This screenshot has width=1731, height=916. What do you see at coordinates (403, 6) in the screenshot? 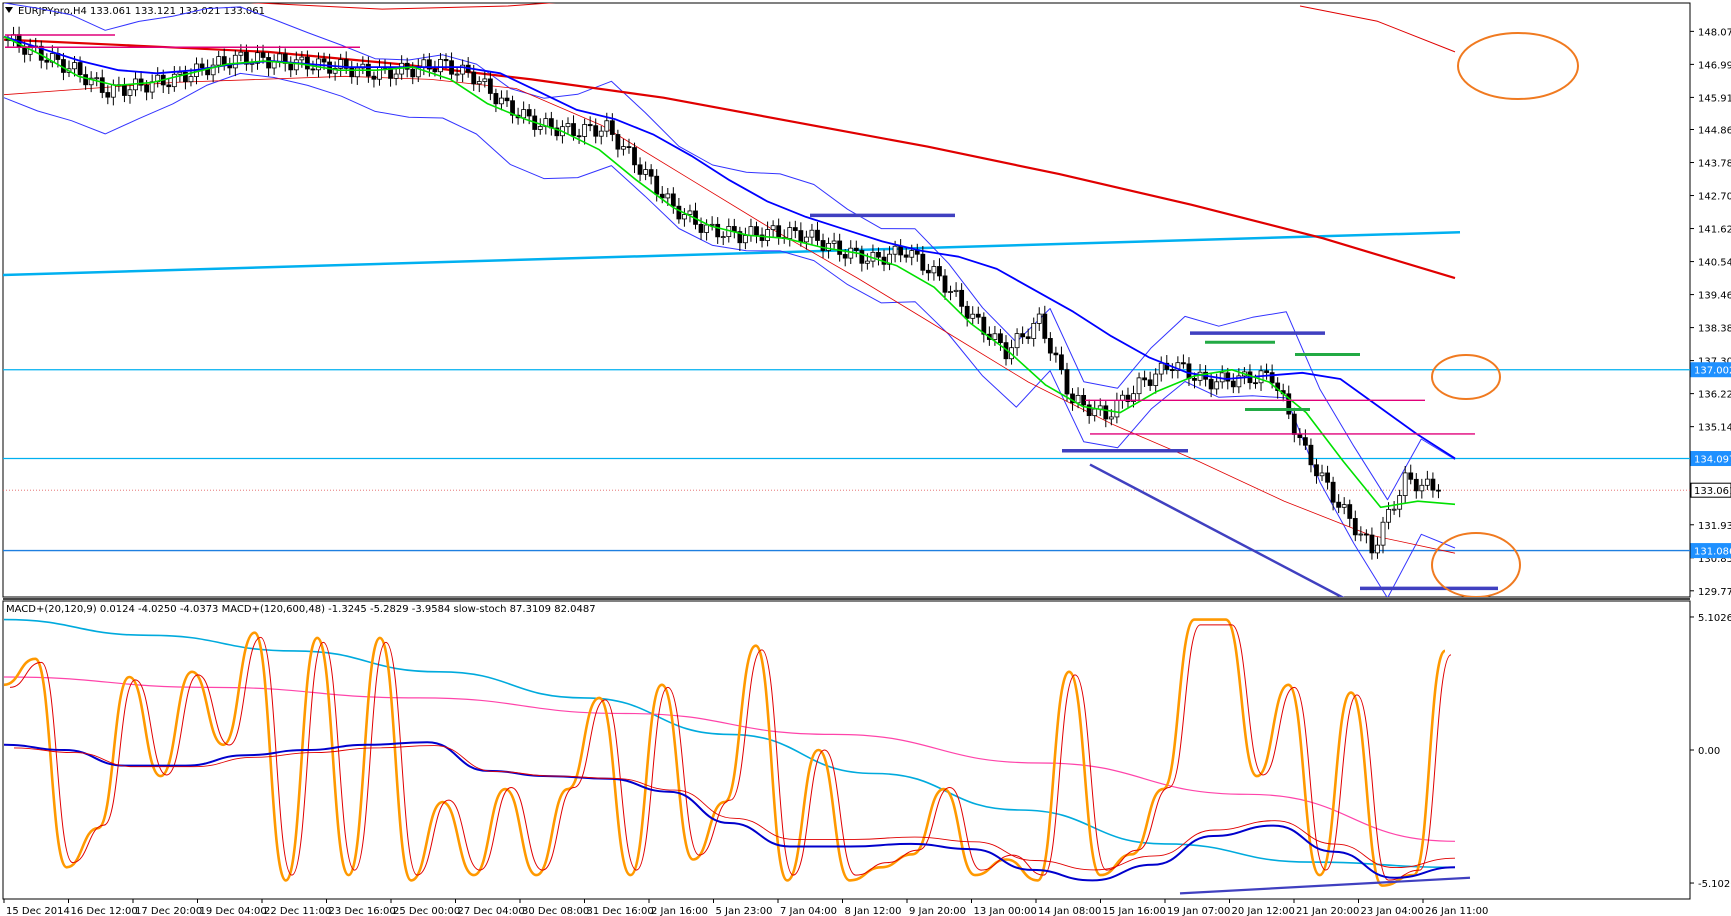
I see `red-envelope-top` at bounding box center [403, 6].